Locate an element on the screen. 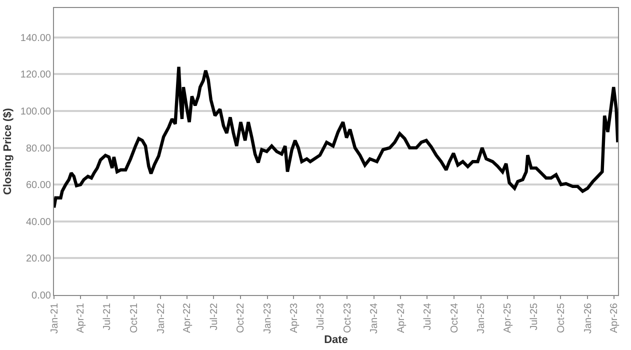 This screenshot has height=350, width=631. x-tick-label: Jul-23 is located at coordinates (320, 316).